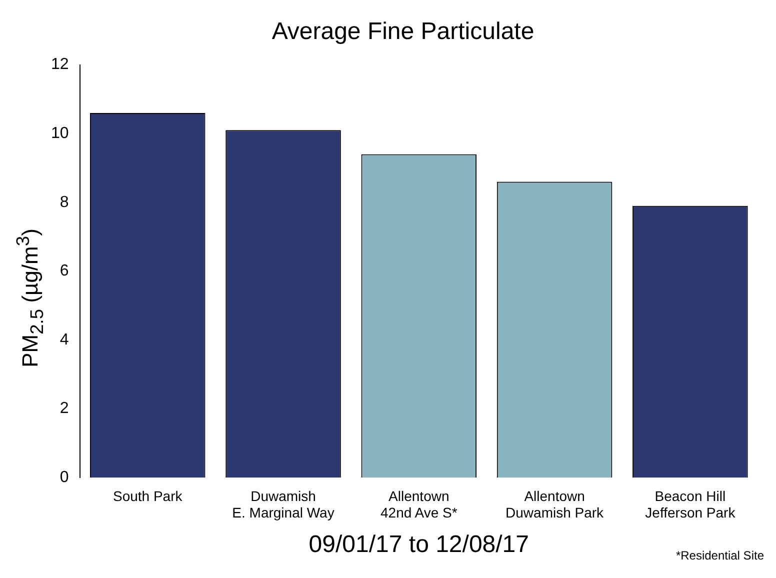 The height and width of the screenshot is (578, 776). What do you see at coordinates (403, 32) in the screenshot?
I see `chart-title: Average Fine Particulate` at bounding box center [403, 32].